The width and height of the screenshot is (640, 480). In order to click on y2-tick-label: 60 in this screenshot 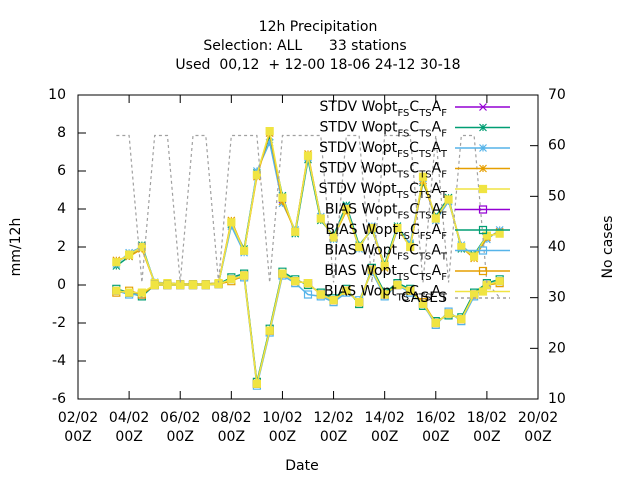, I will do `click(557, 146)`.